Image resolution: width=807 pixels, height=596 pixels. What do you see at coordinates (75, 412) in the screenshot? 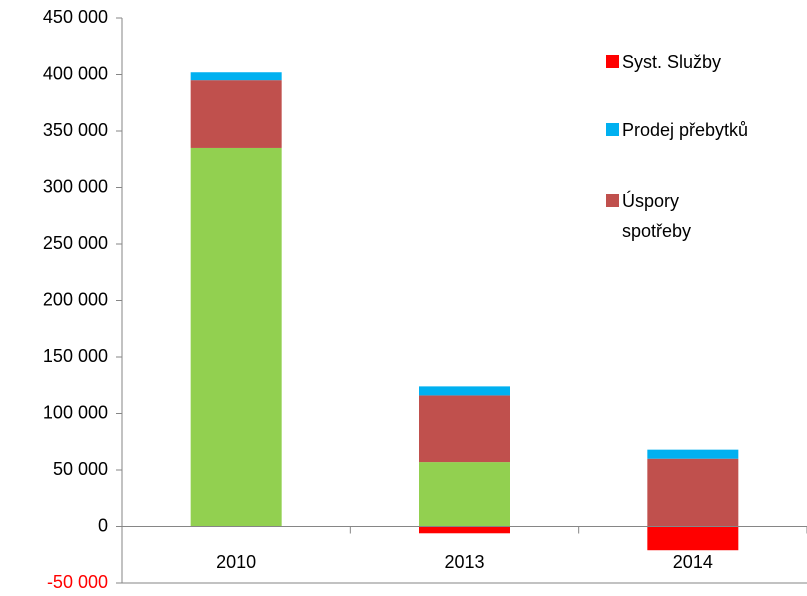
I see `y-tick-label: 100 000` at bounding box center [75, 412].